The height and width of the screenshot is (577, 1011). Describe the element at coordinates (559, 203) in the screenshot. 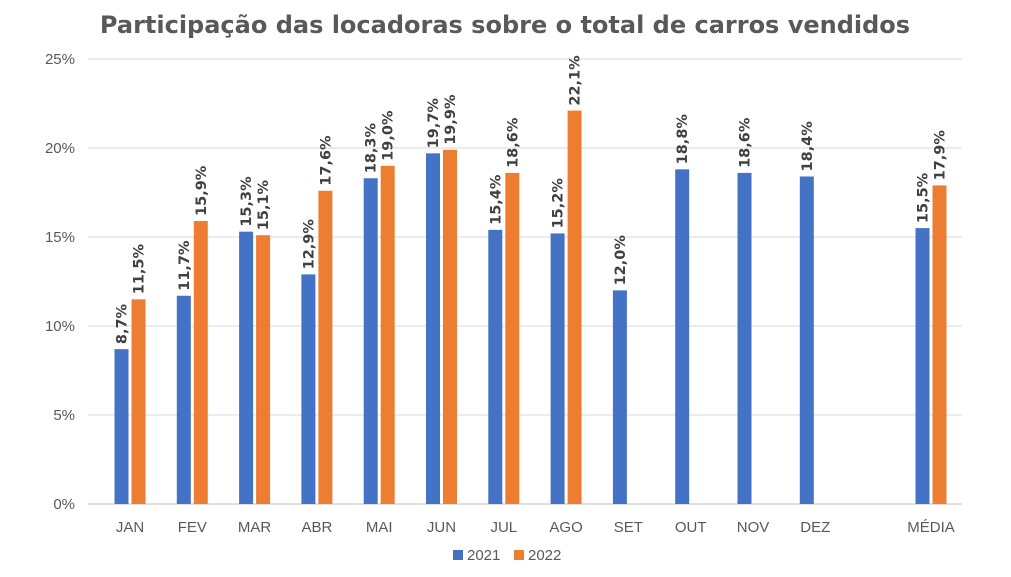

I see `data-label: 15,2%` at that location.